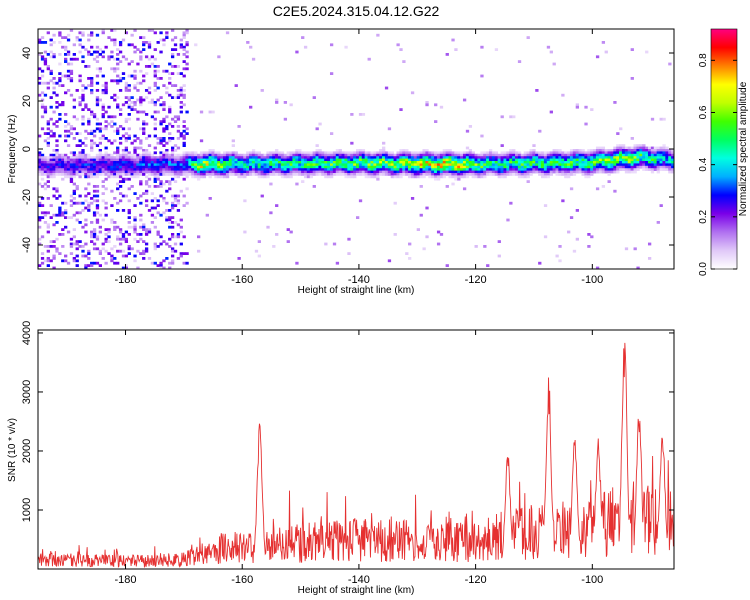 The height and width of the screenshot is (600, 750). What do you see at coordinates (703, 269) in the screenshot?
I see `colorbar-tick-label: 0.0` at bounding box center [703, 269].